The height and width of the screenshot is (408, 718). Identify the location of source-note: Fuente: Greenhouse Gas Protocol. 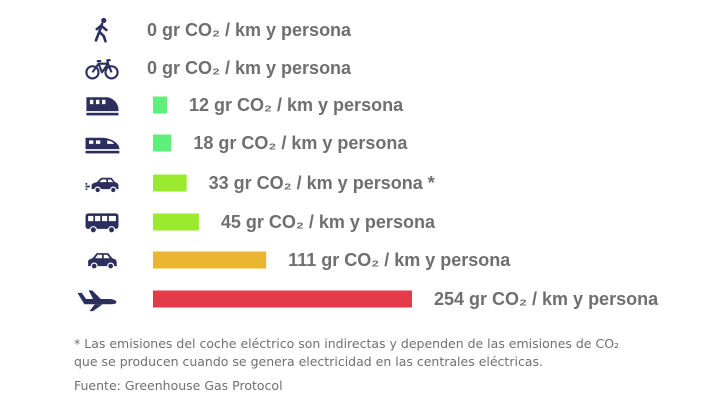
(178, 385).